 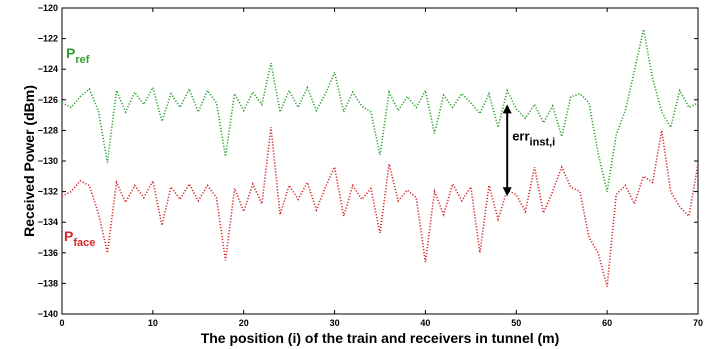 I want to click on series-label-p-face-main: P, so click(x=68, y=236).